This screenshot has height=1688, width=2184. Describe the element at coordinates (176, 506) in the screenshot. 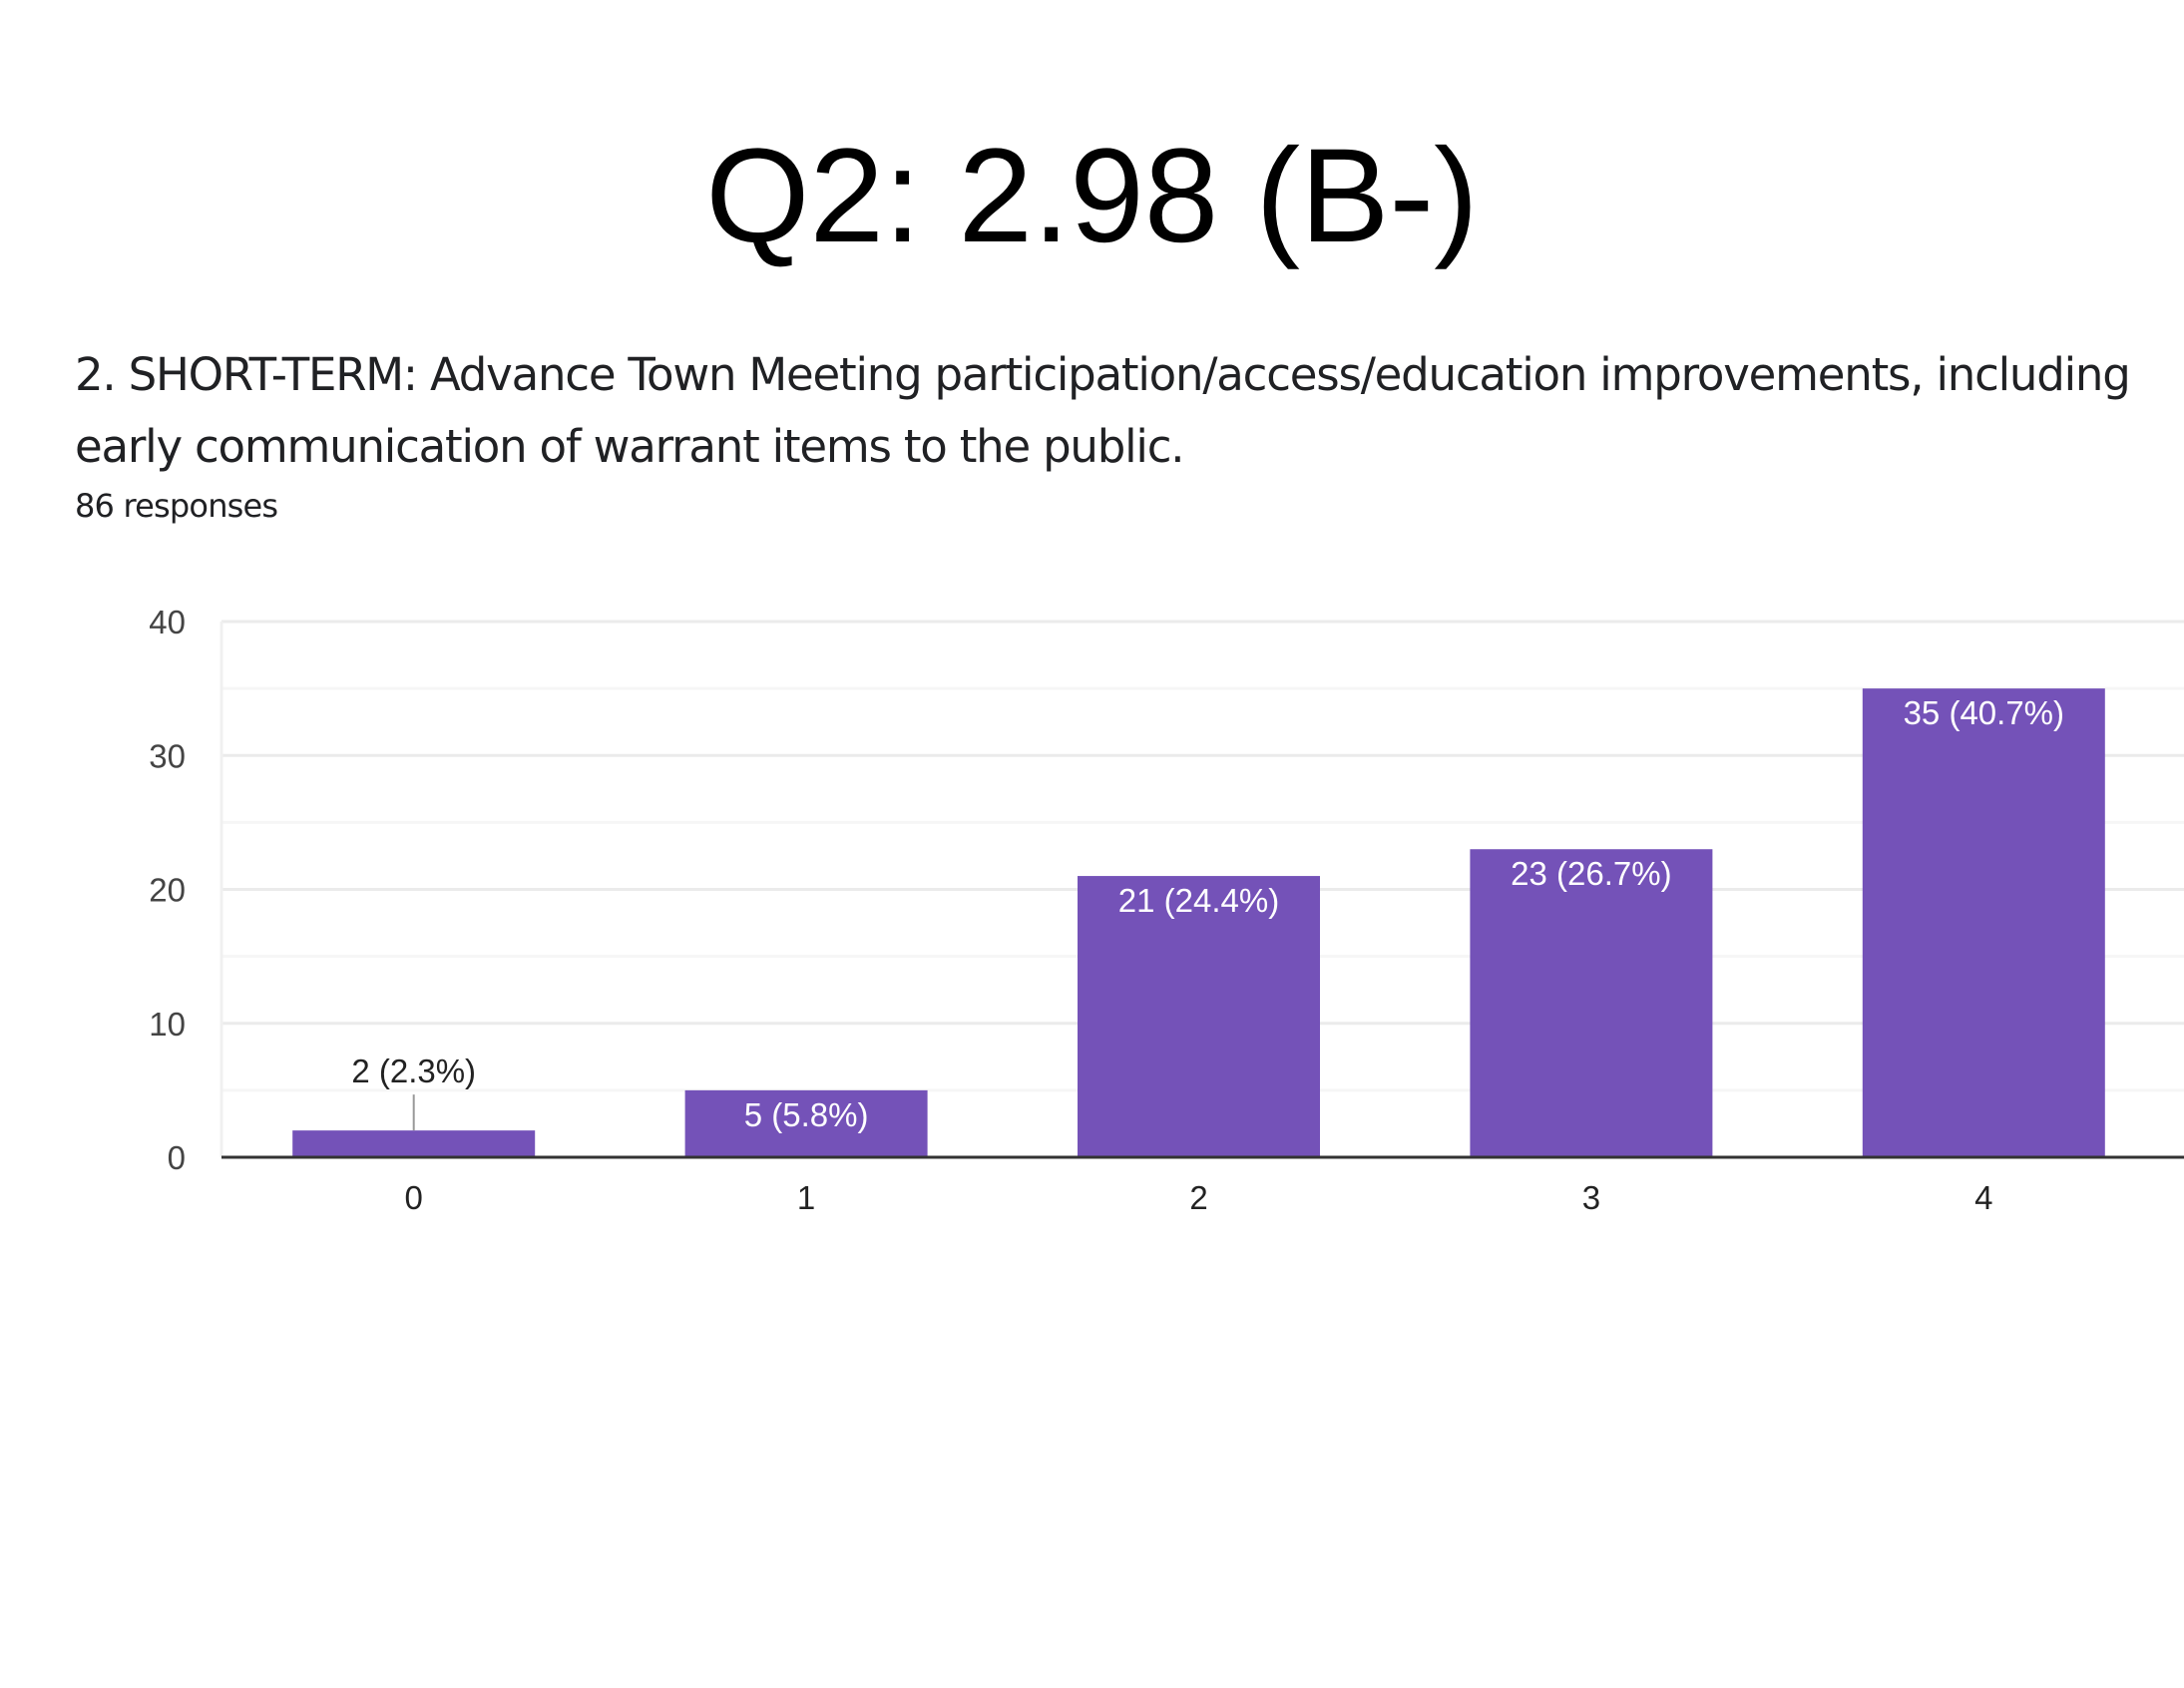

I see `response-count: 86 responses` at that location.